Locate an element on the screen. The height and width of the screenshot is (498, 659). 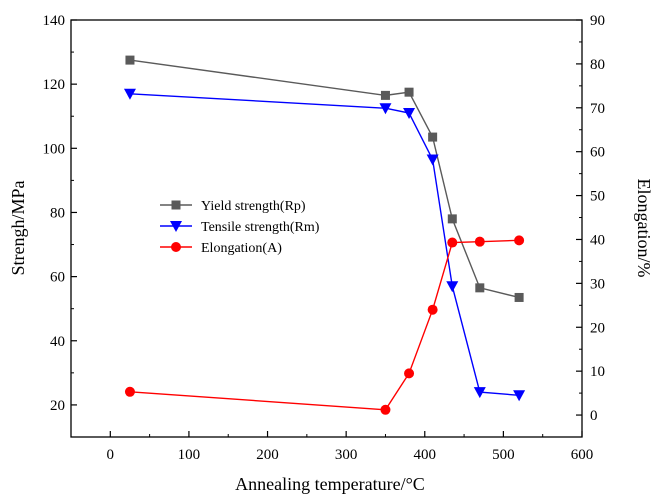
x-tick-label: 600 is located at coordinates (582, 455).